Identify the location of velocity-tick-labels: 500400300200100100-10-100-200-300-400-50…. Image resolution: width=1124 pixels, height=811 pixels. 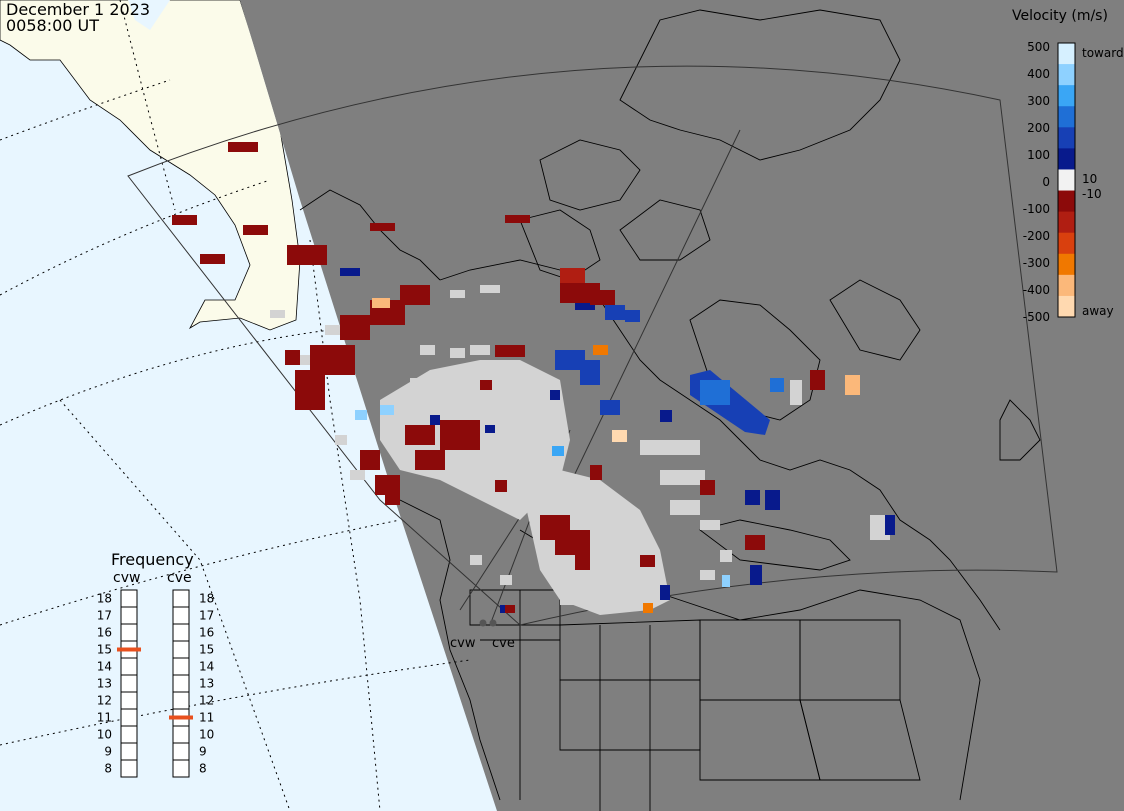
(1062, 182).